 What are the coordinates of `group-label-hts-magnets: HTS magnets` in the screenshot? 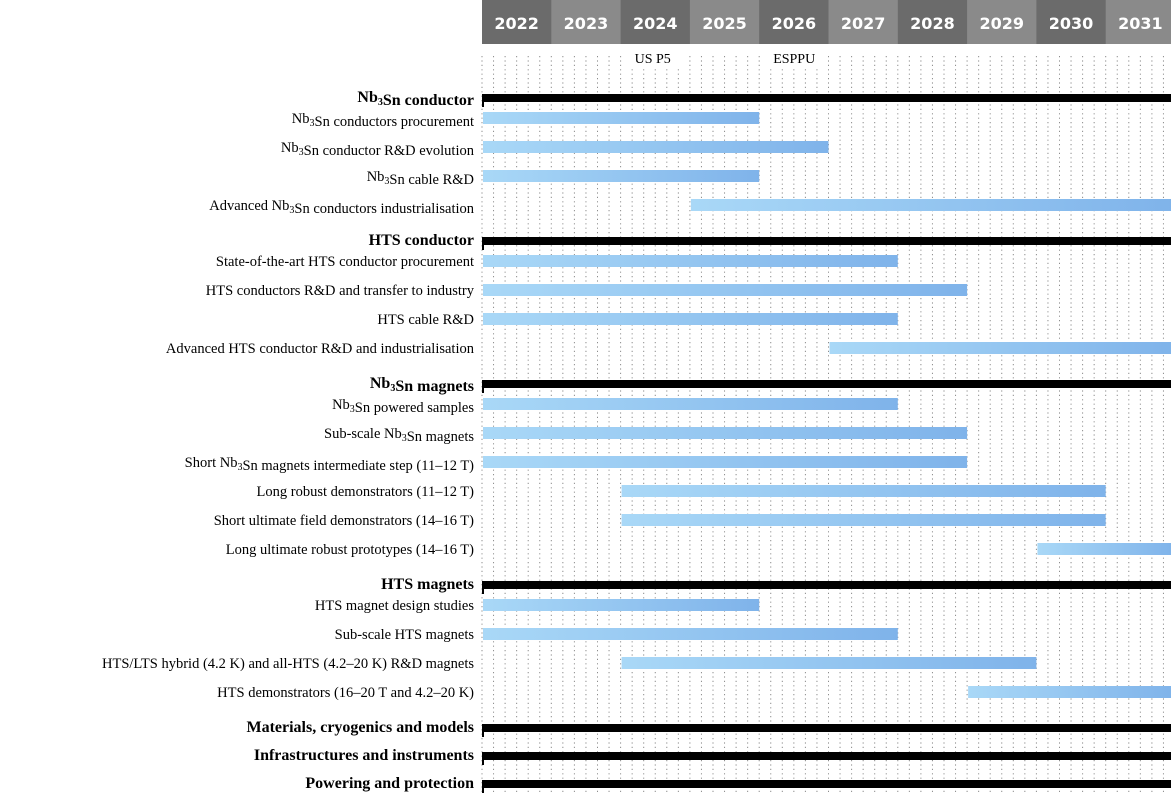 It's located at (427, 584).